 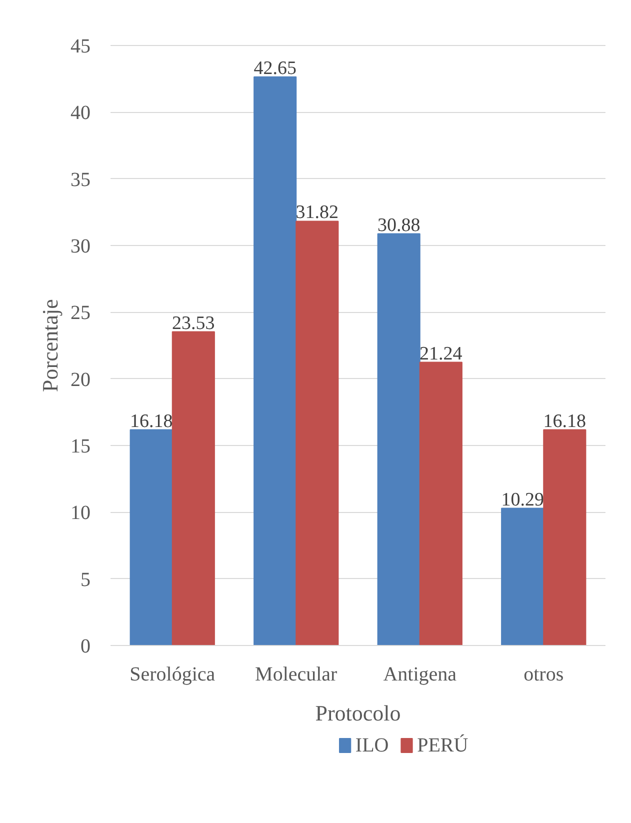 I want to click on data-label: 31.82, so click(x=317, y=213).